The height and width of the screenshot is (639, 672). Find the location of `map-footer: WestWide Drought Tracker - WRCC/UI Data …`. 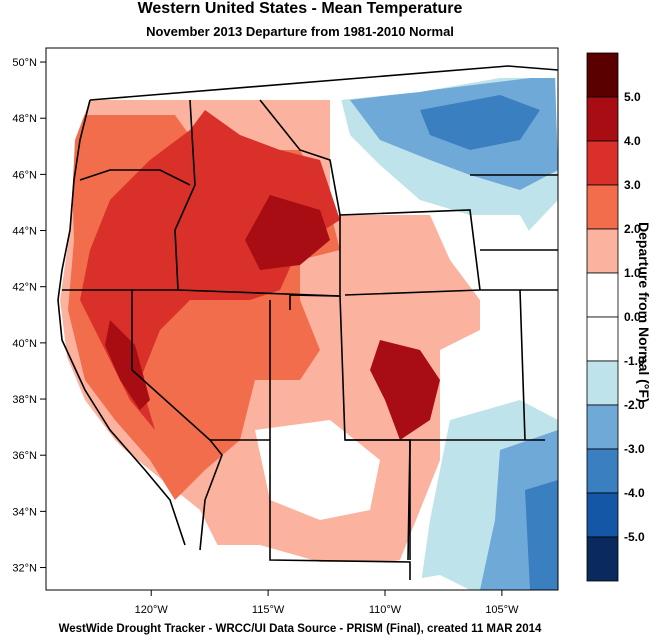

map-footer: WestWide Drought Tracker - WRCC/UI Data … is located at coordinates (300, 629).